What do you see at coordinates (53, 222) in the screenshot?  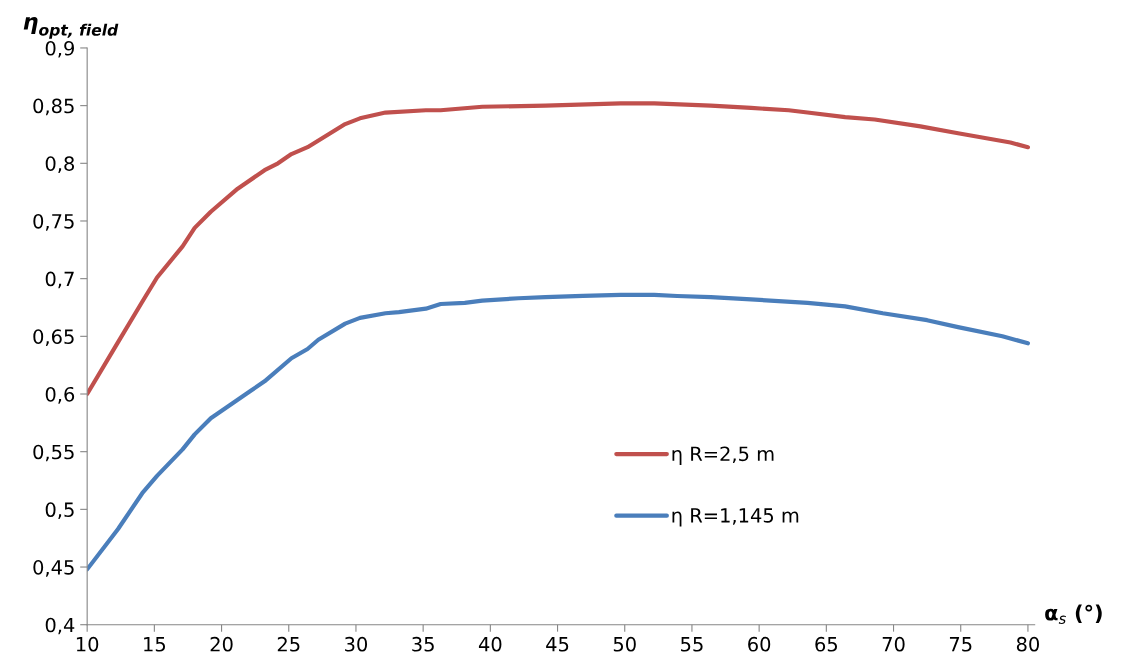 I see `y-tick-label: 0,75` at bounding box center [53, 222].